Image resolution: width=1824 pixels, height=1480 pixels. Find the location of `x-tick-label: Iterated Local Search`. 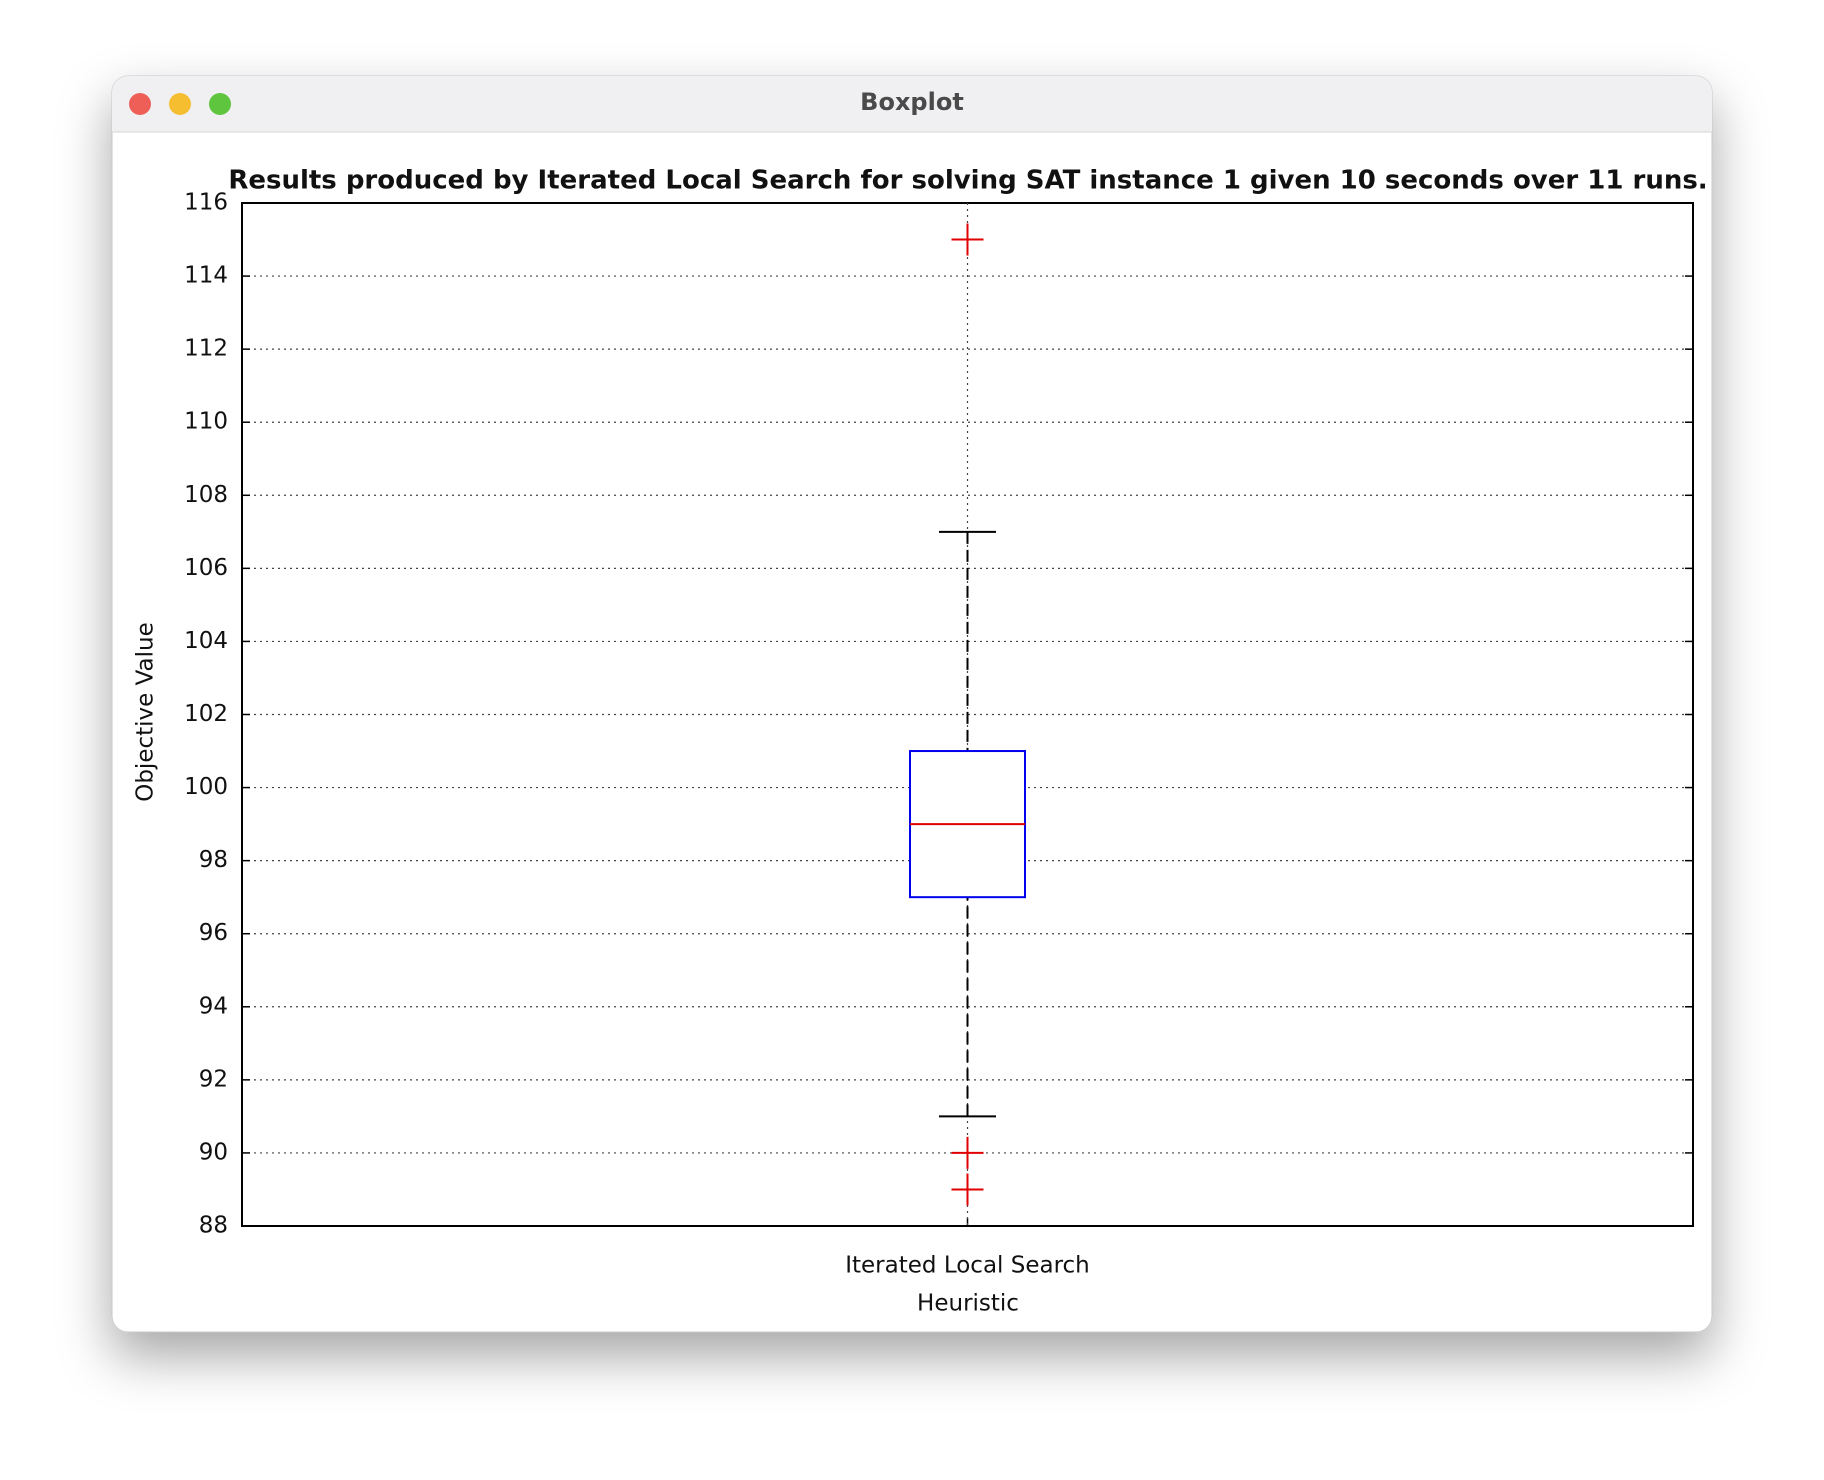

x-tick-label: Iterated Local Search is located at coordinates (967, 1266).